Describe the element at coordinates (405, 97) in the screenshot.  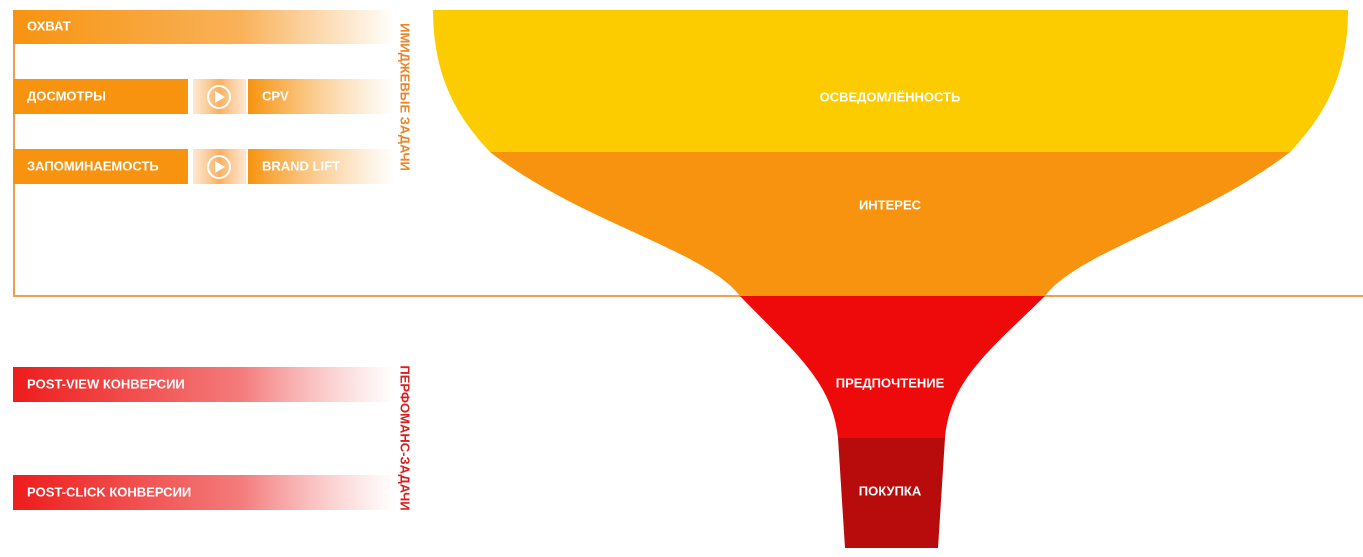
I see `group-label: ИМИДЖЕВЫЕ ЗАДАЧИ` at that location.